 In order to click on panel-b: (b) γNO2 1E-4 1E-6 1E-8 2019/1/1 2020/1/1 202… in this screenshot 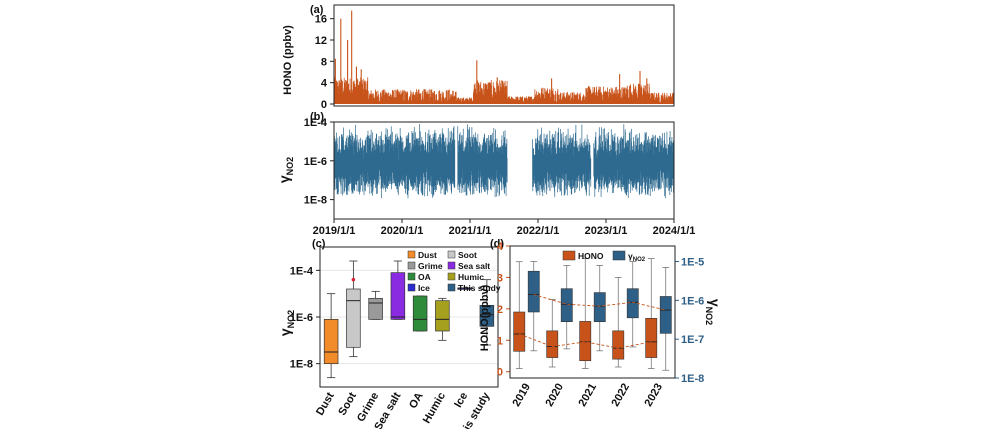, I will do `click(485, 174)`.